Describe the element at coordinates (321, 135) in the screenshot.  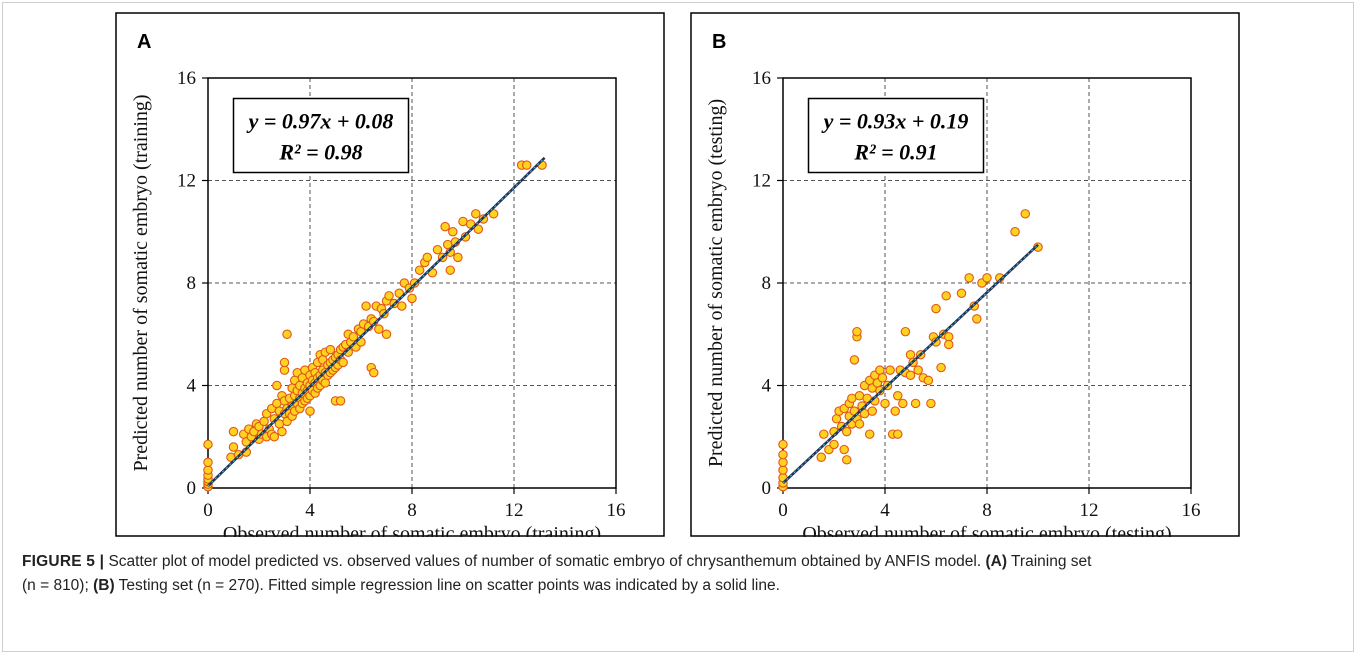
I see `panel-a-equation-box` at that location.